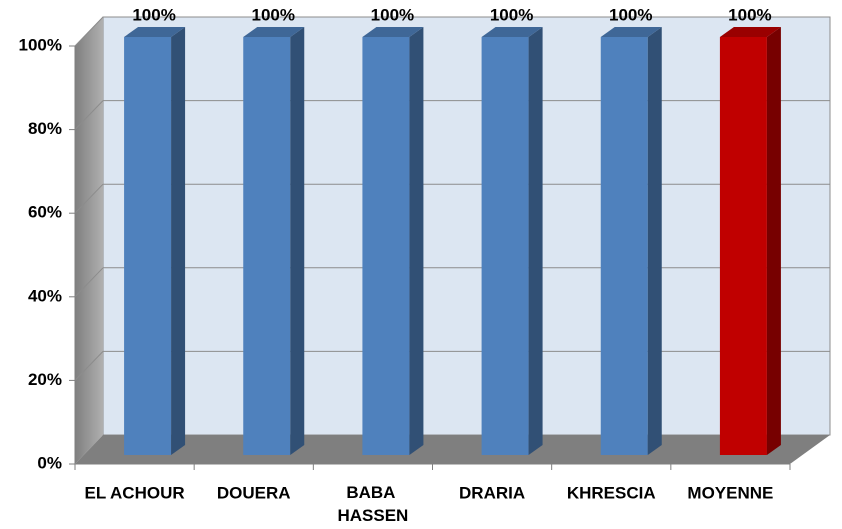 The height and width of the screenshot is (529, 842). I want to click on x-tick-label: BABA HASSEN, so click(372, 504).